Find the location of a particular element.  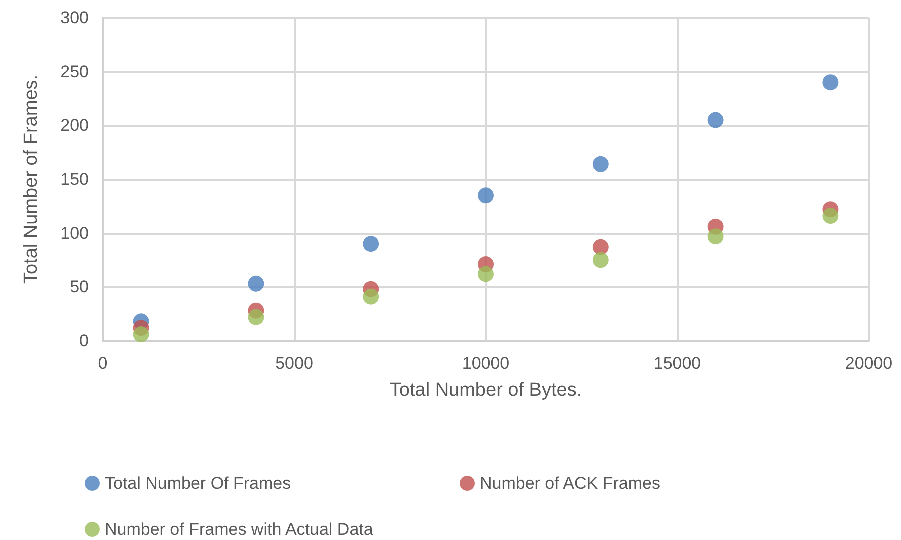

y-tick-label: 50 is located at coordinates (79, 287).